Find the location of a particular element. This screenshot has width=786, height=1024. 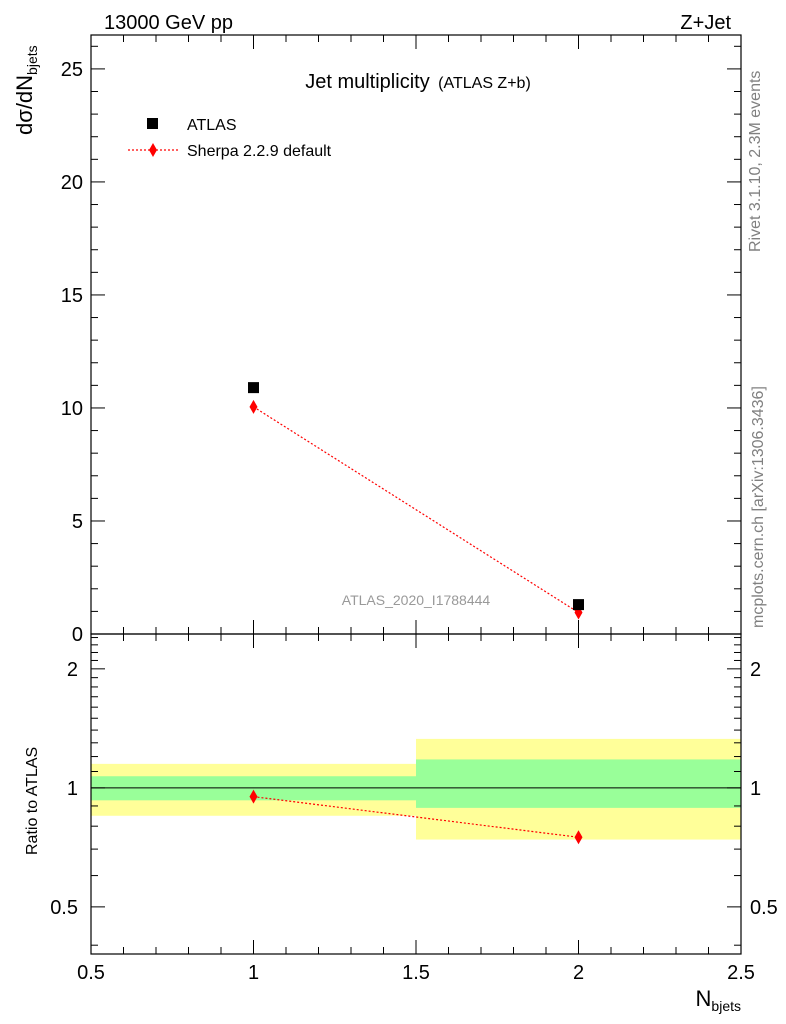

main-title-text: Jet multiplicity is located at coordinates (367, 82).